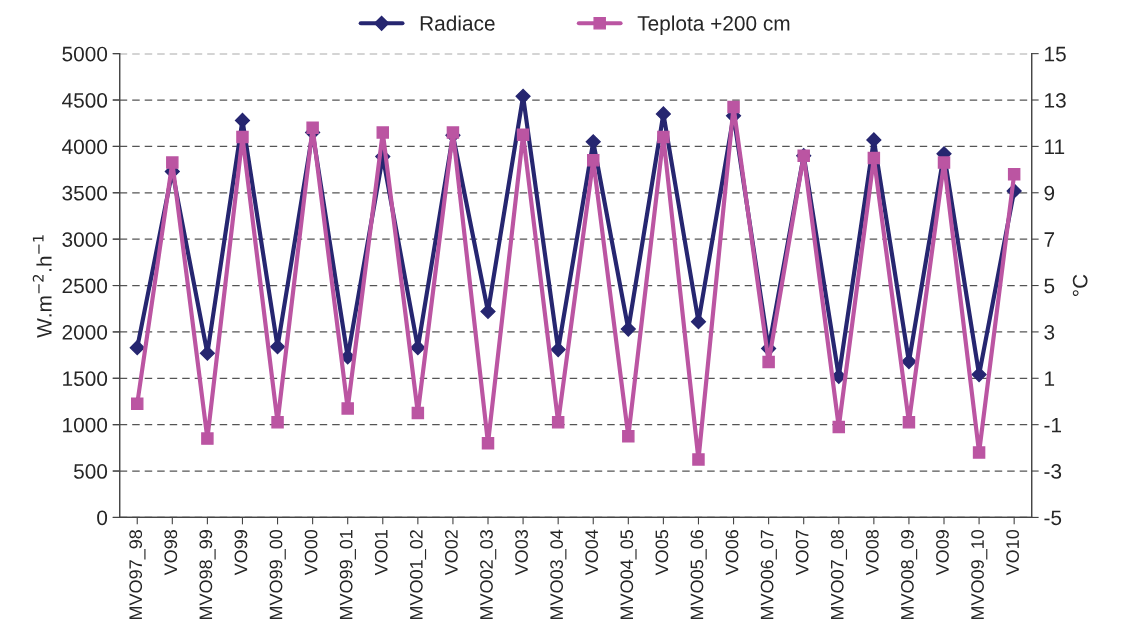 Image resolution: width=1140 pixels, height=631 pixels. What do you see at coordinates (909, 575) in the screenshot?
I see `x-tick-label: MVO08_09` at bounding box center [909, 575].